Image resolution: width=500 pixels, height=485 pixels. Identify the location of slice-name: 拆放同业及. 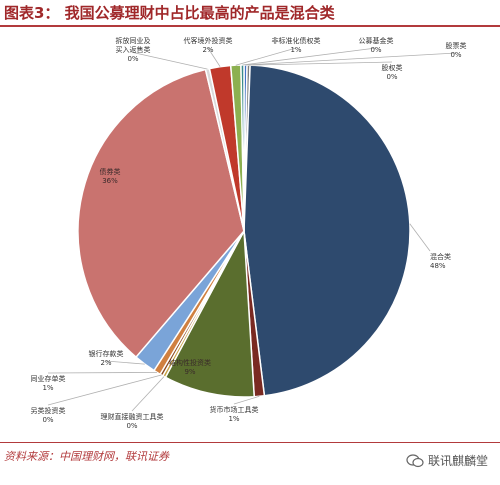
(133, 40).